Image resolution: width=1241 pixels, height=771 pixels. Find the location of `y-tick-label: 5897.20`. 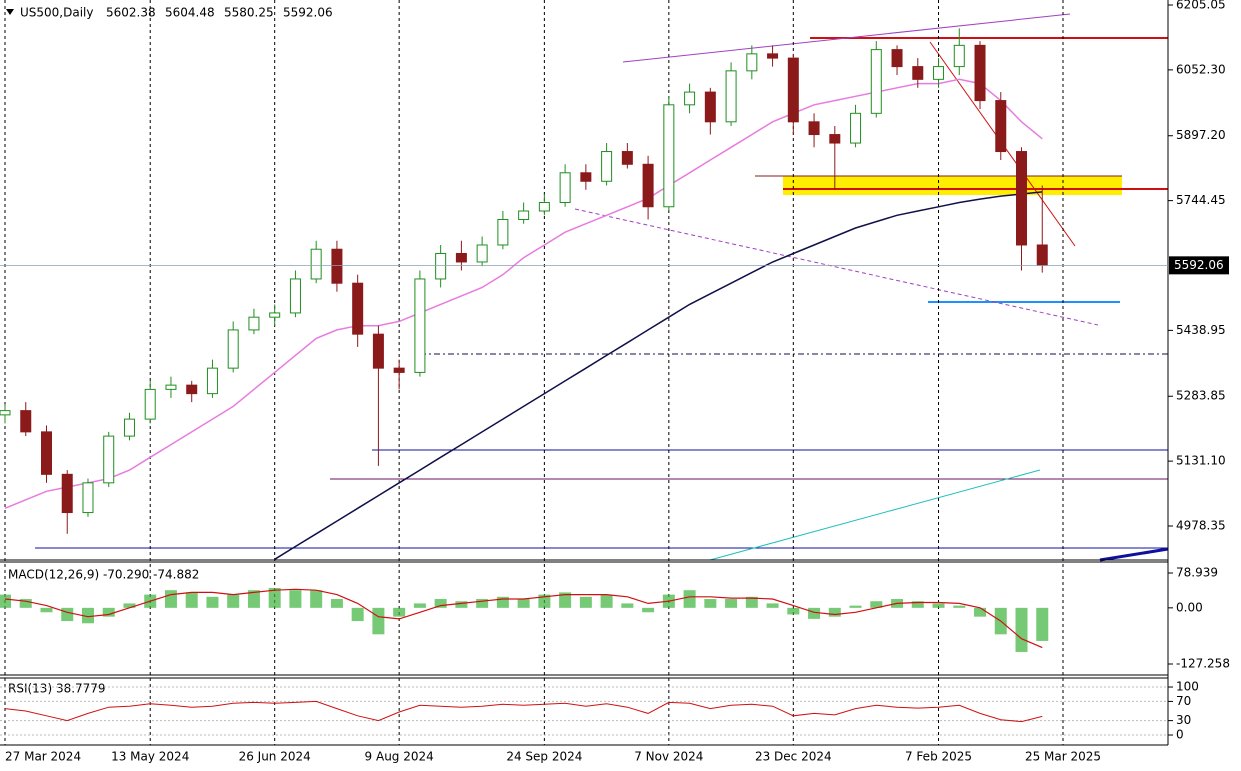

y-tick-label: 5897.20 is located at coordinates (1201, 135).